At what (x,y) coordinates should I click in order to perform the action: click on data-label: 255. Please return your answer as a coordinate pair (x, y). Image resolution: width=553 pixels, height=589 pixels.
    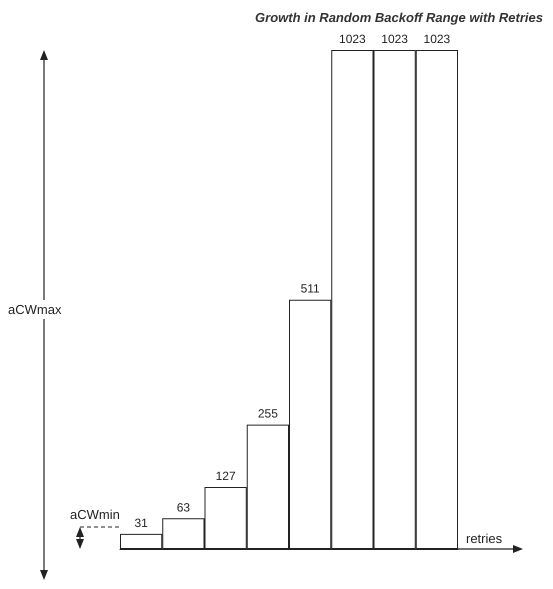
    Looking at the image, I should click on (268, 413).